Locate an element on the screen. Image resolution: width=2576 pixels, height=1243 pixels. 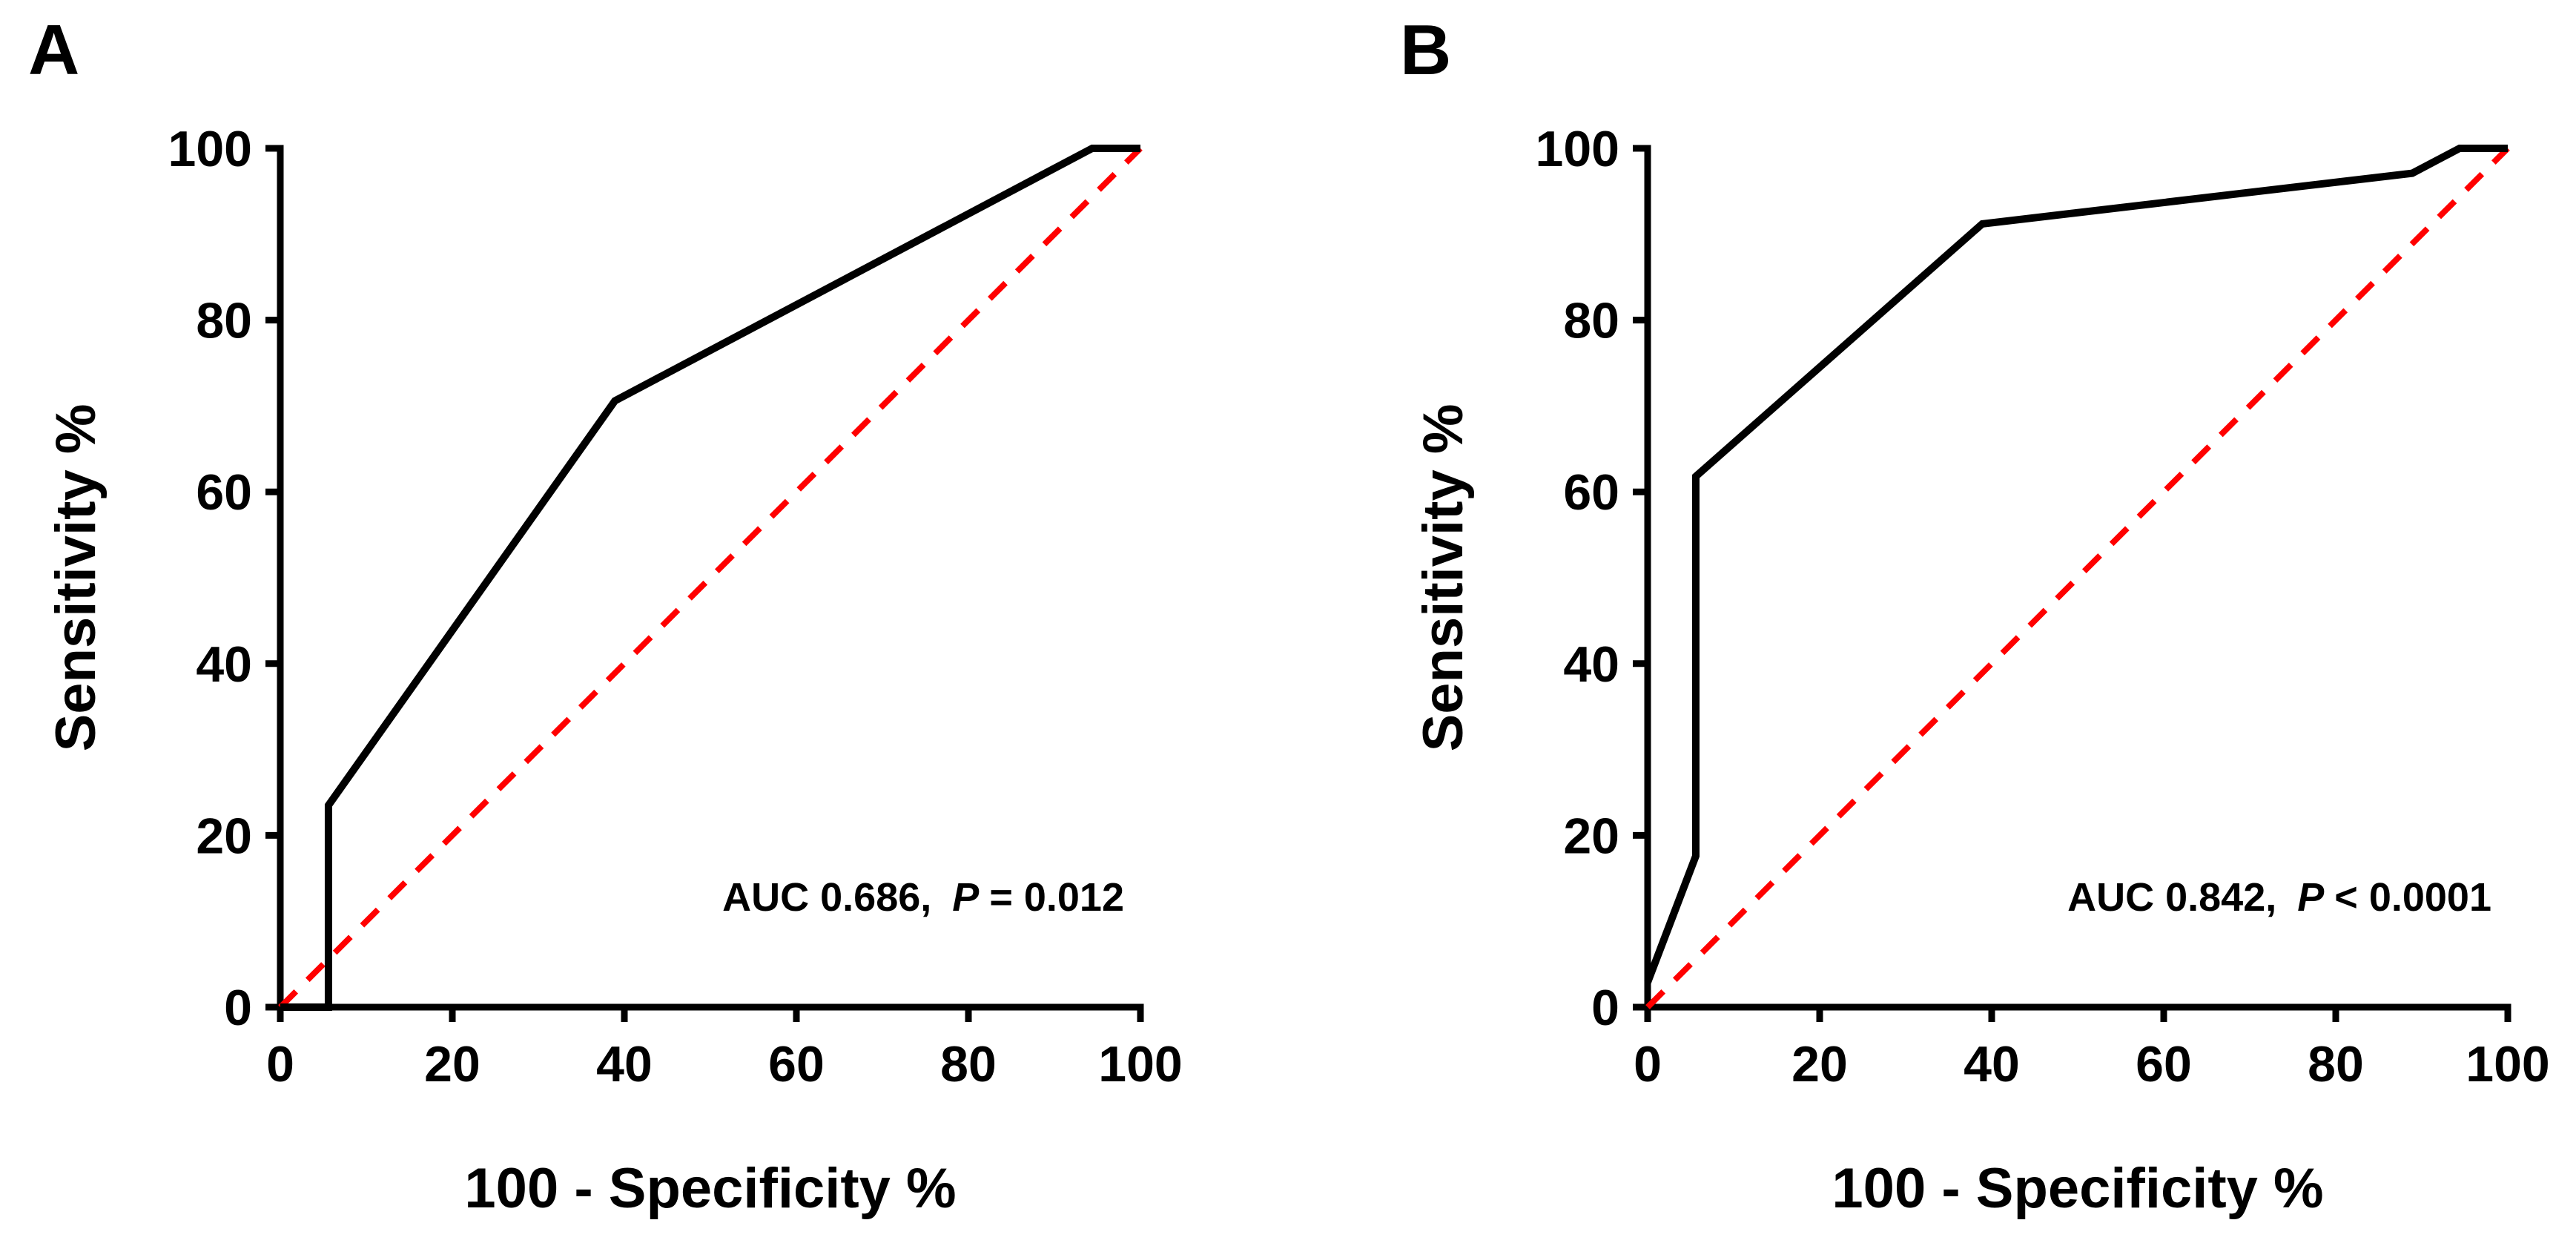
auc-annotation: AUC 0.842, P < 0.0001 is located at coordinates (2279, 898).